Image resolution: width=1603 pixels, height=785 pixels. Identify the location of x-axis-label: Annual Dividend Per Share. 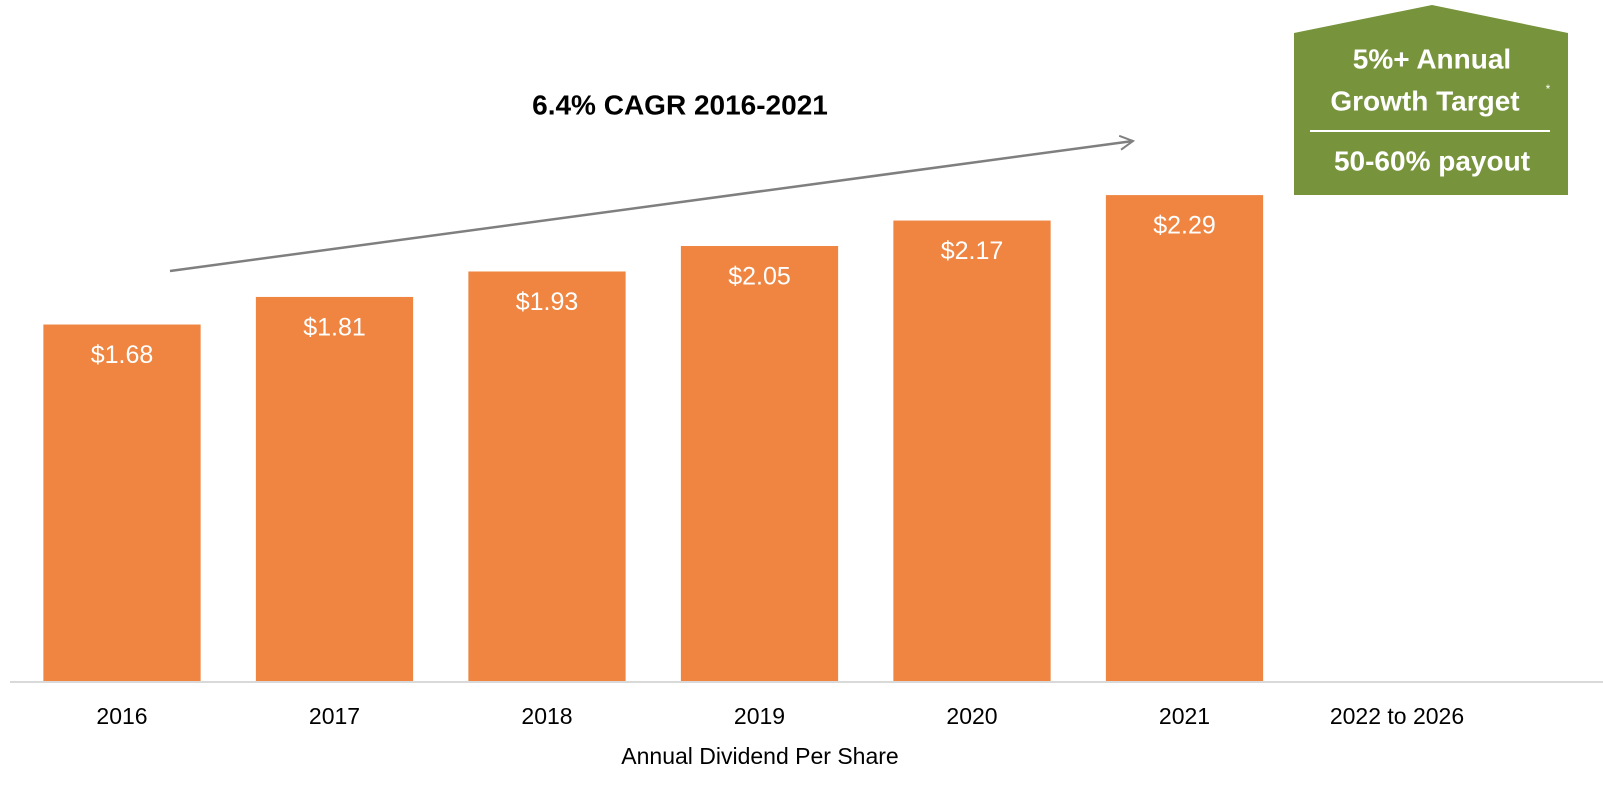
(759, 756).